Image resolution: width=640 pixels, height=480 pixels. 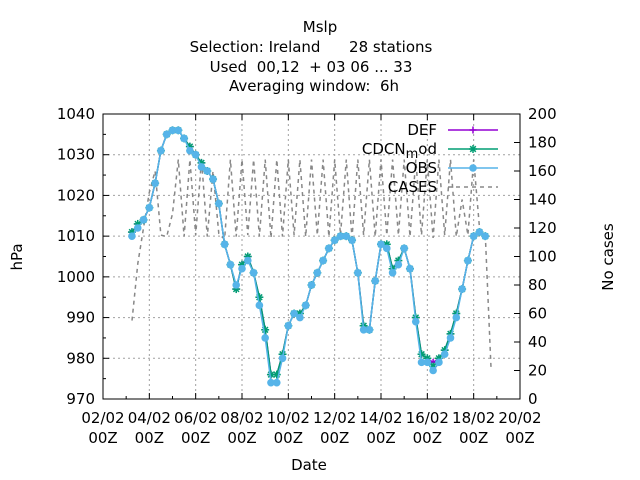 I want to click on x-tick-label: 06/02, so click(x=195, y=418).